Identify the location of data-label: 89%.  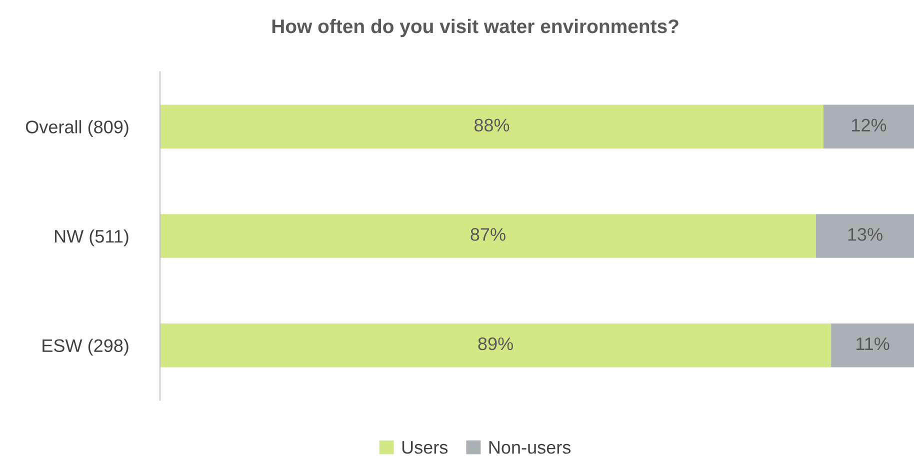
(495, 343).